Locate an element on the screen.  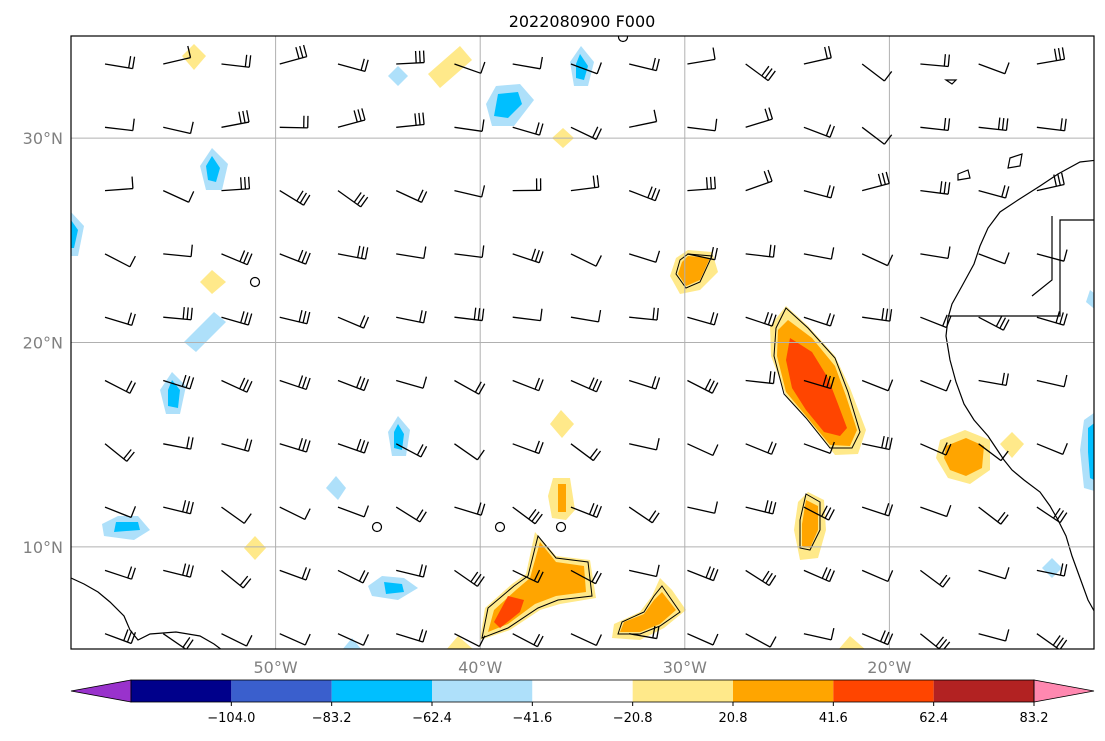
feature-orange is located at coordinates (648, 612).